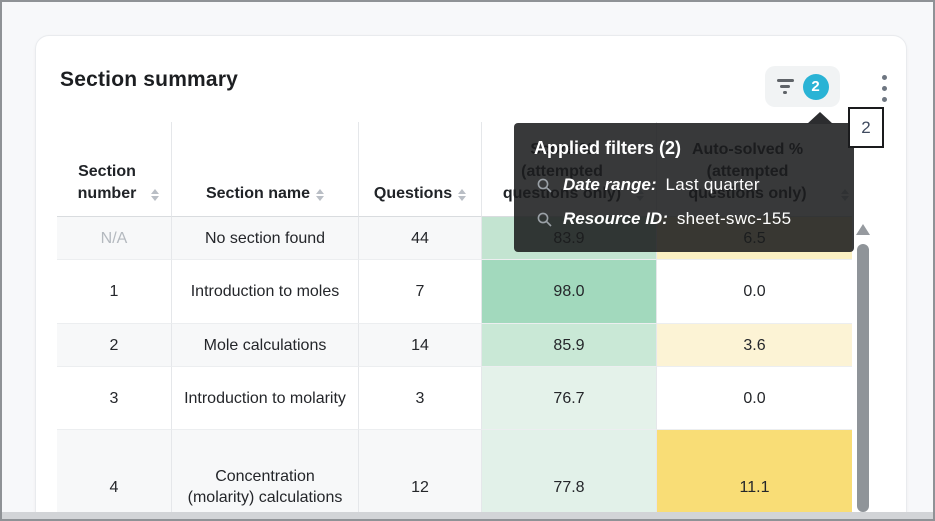 This screenshot has height=521, width=935. Describe the element at coordinates (420, 345) in the screenshot. I see `cell-questions: 14` at that location.